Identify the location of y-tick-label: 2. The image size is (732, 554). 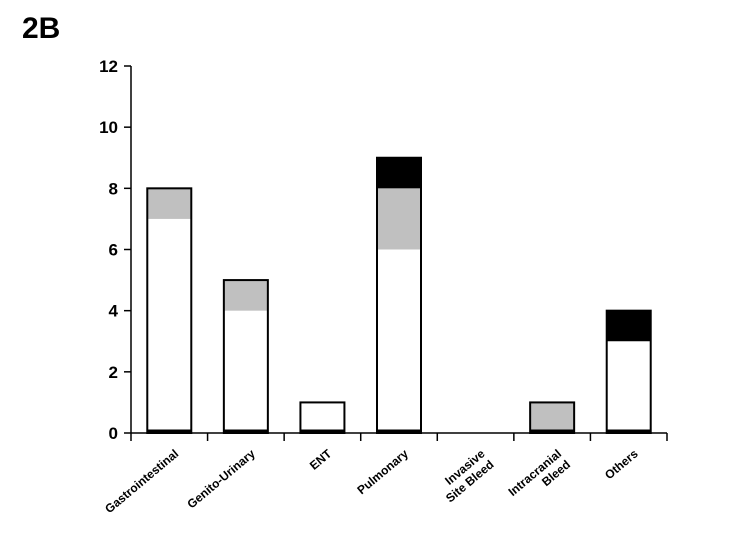
(113, 372).